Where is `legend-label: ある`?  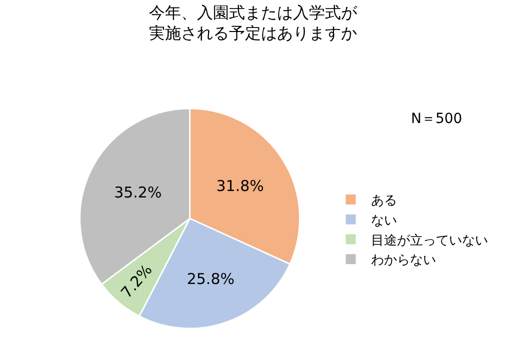 legend-label: ある is located at coordinates (383, 201).